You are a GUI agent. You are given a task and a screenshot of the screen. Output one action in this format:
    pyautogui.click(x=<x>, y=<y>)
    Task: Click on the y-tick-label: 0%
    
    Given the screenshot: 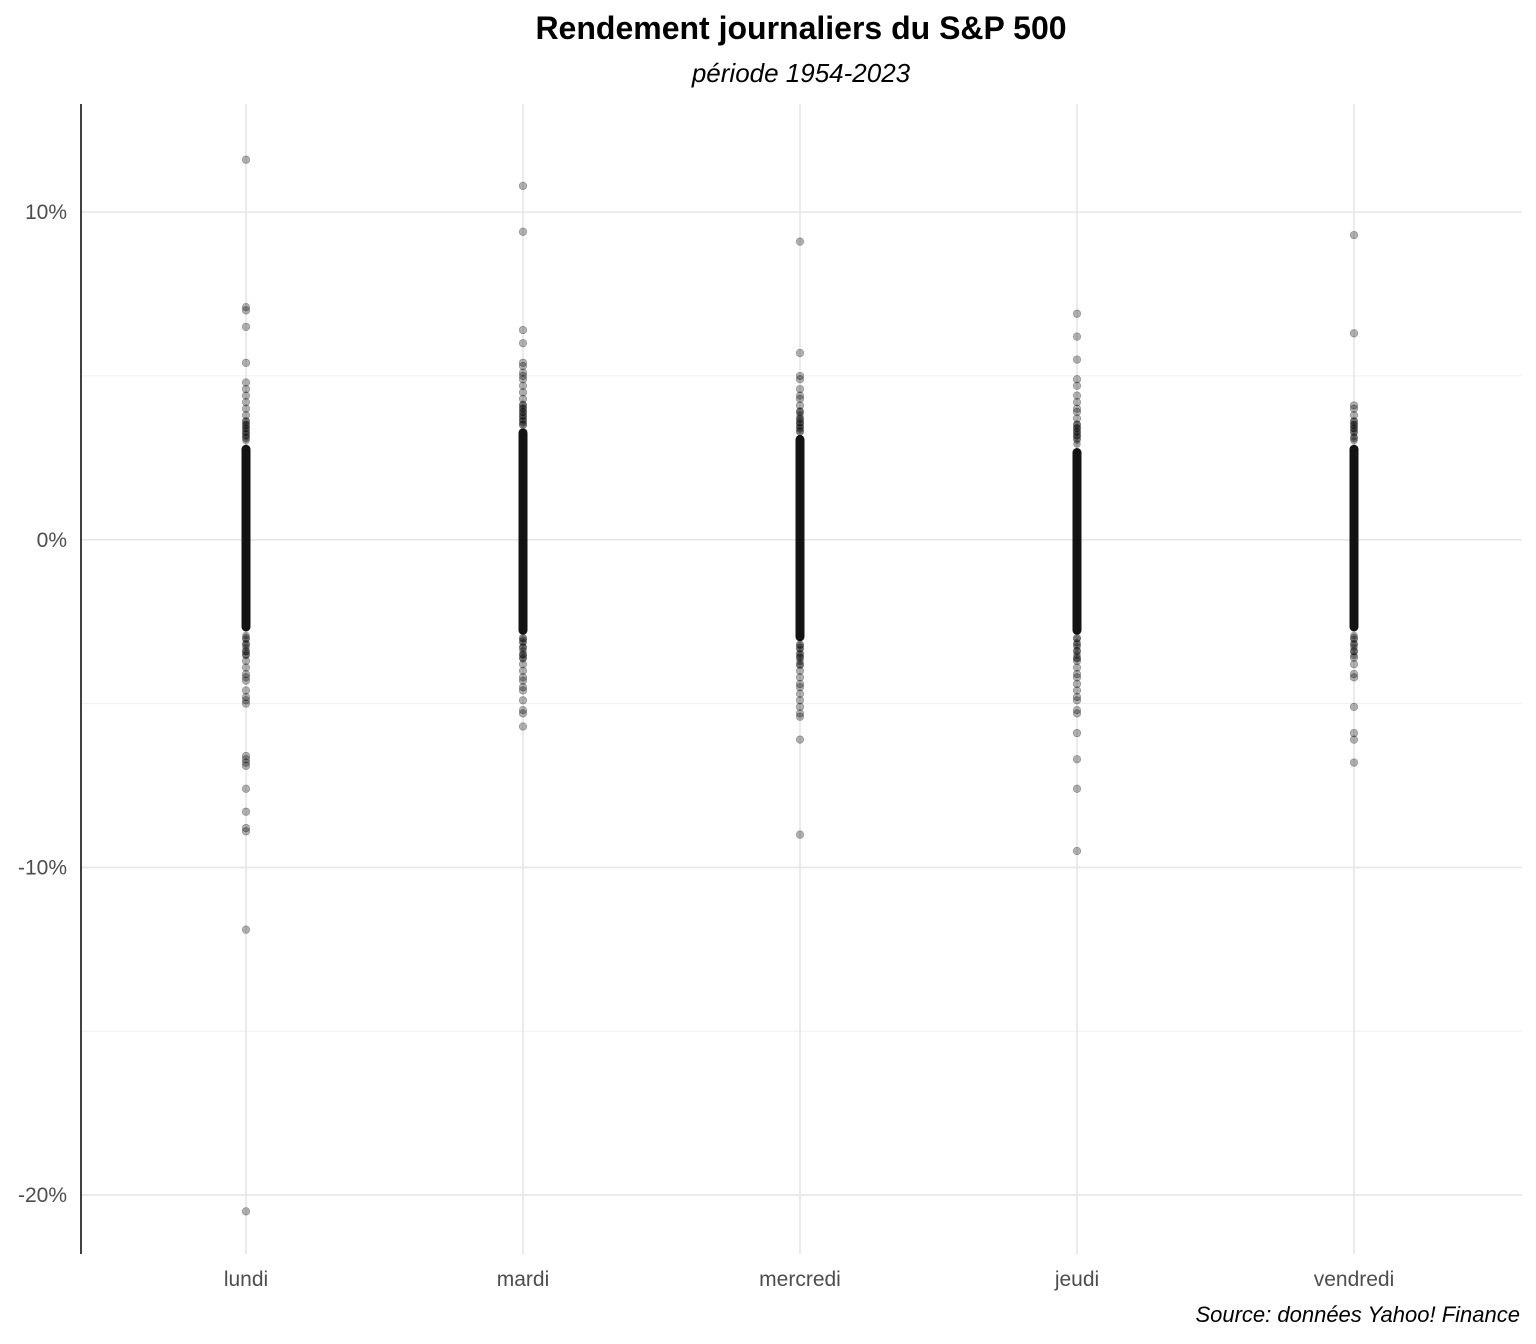 What is the action you would take?
    pyautogui.click(x=52, y=540)
    